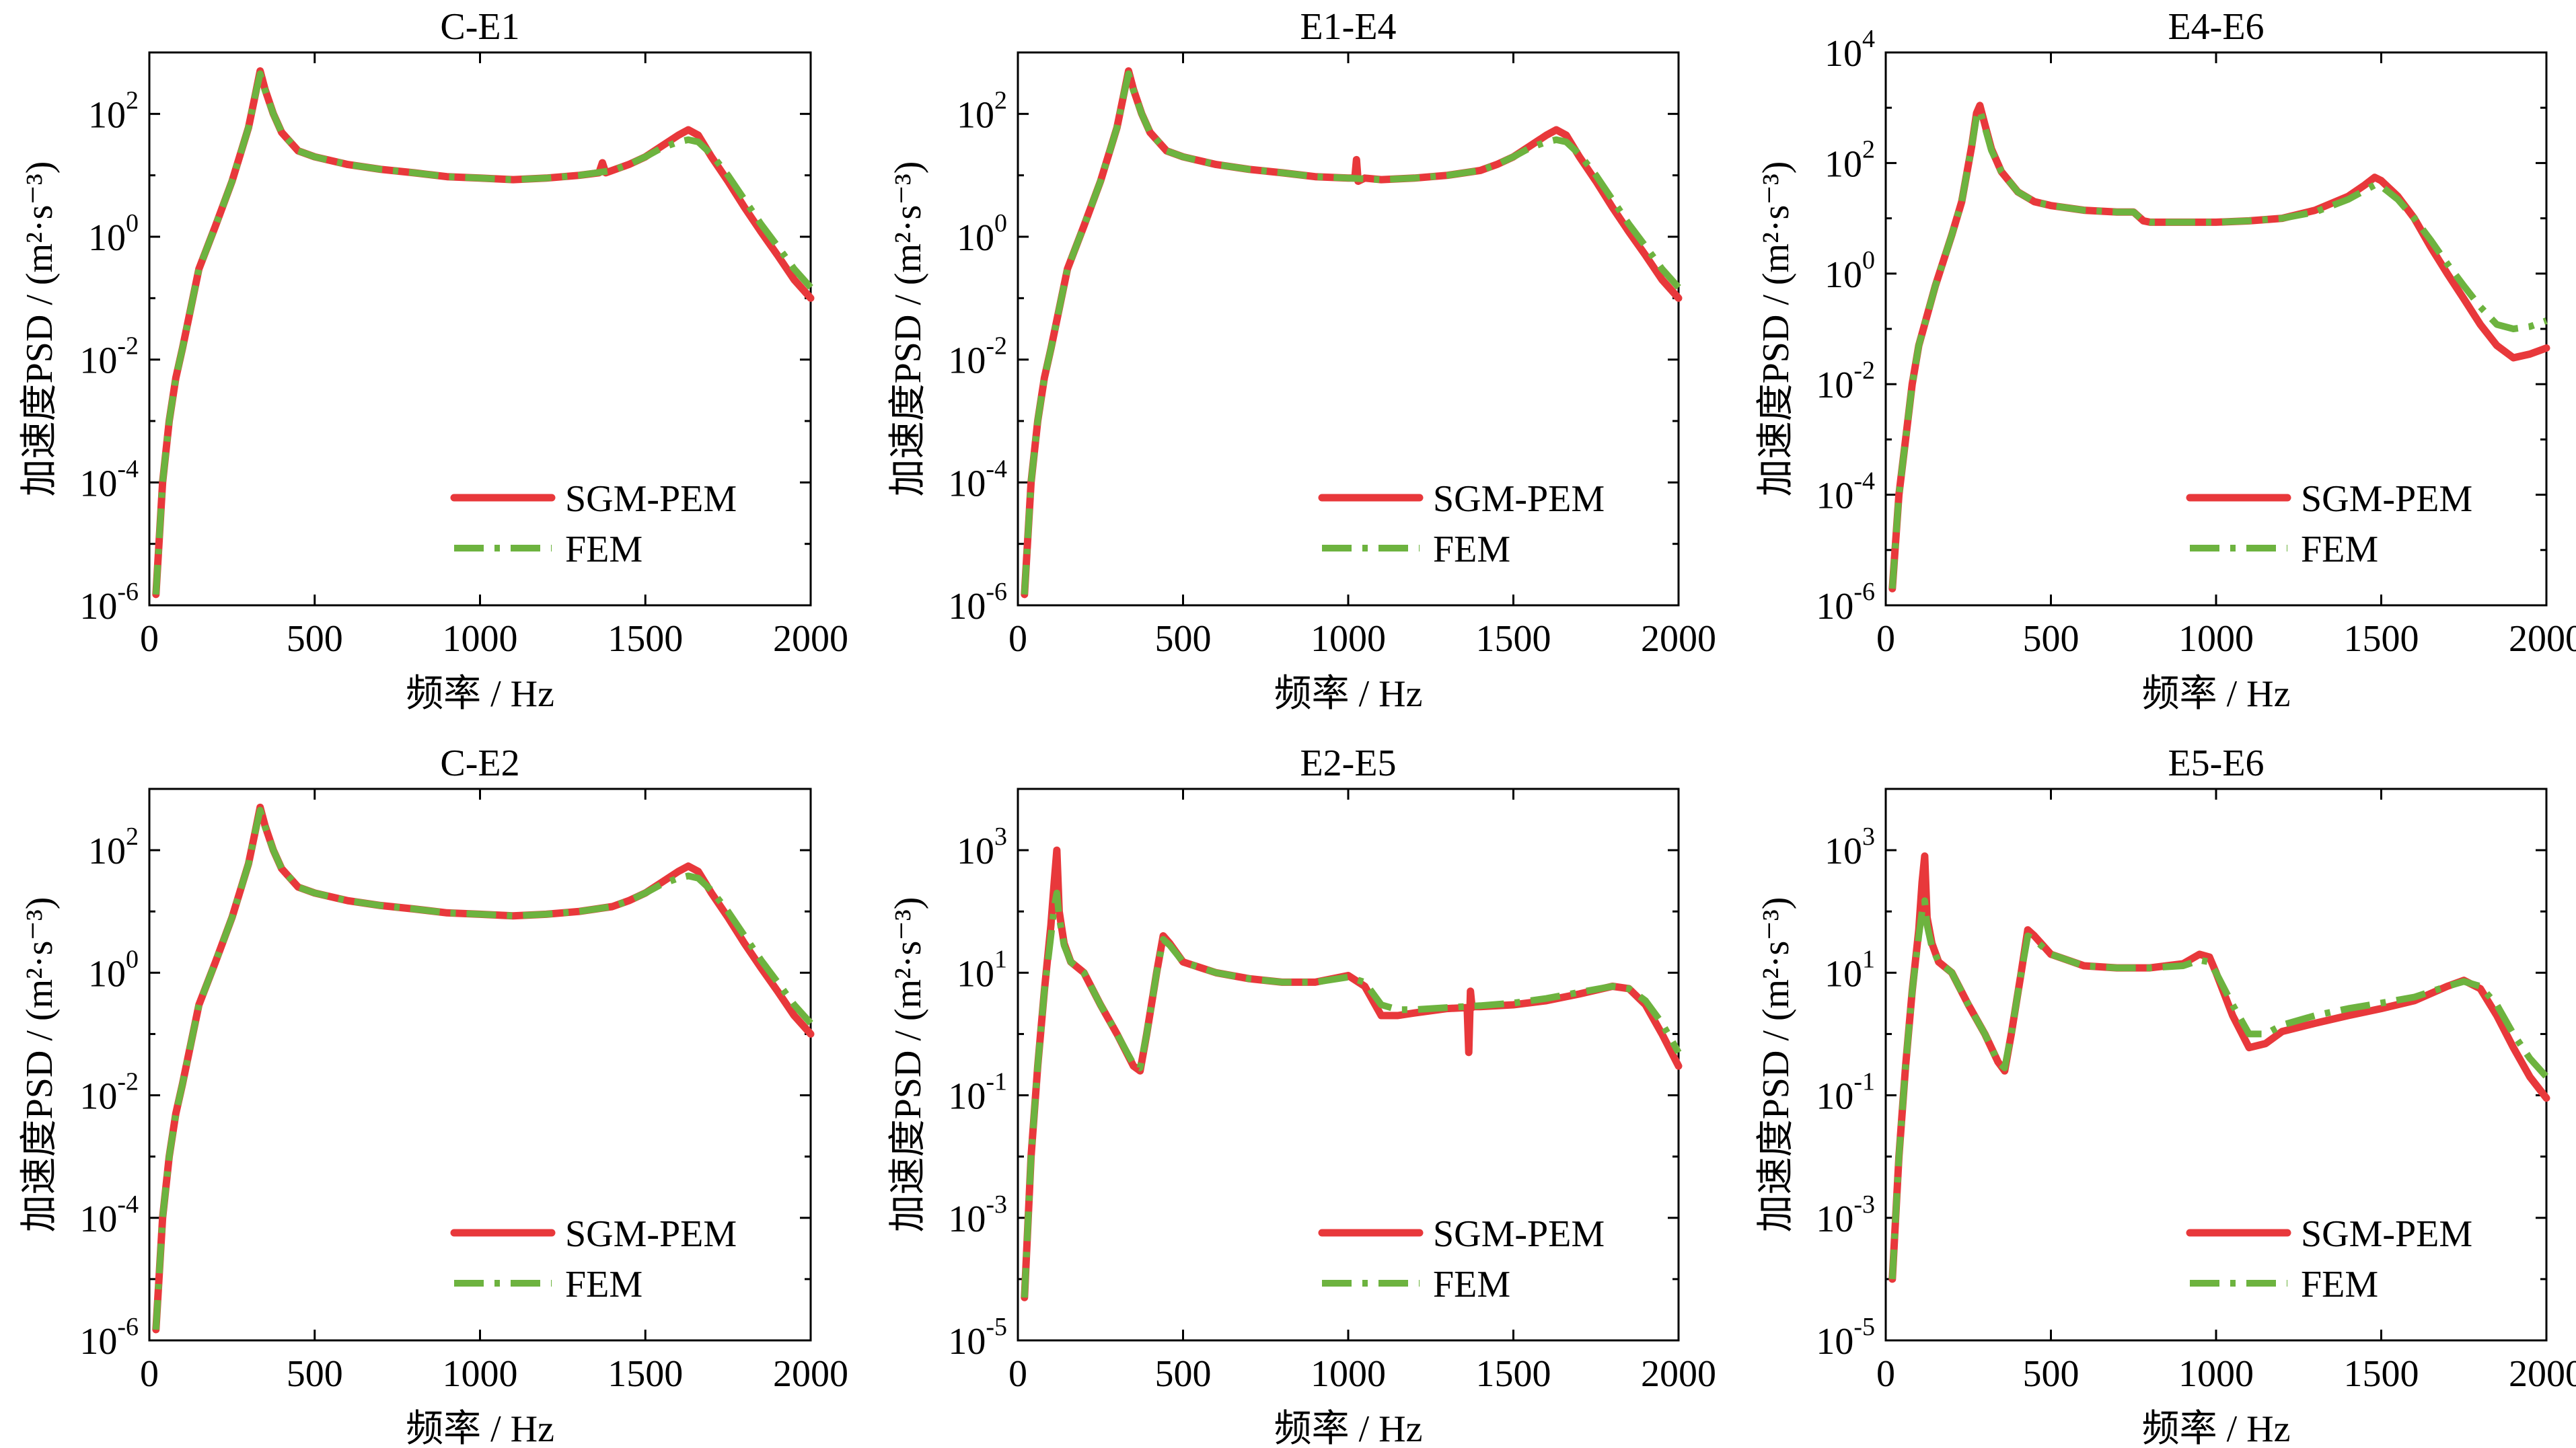  Describe the element at coordinates (1348, 763) in the screenshot. I see `chart-title: E2-E5` at that location.